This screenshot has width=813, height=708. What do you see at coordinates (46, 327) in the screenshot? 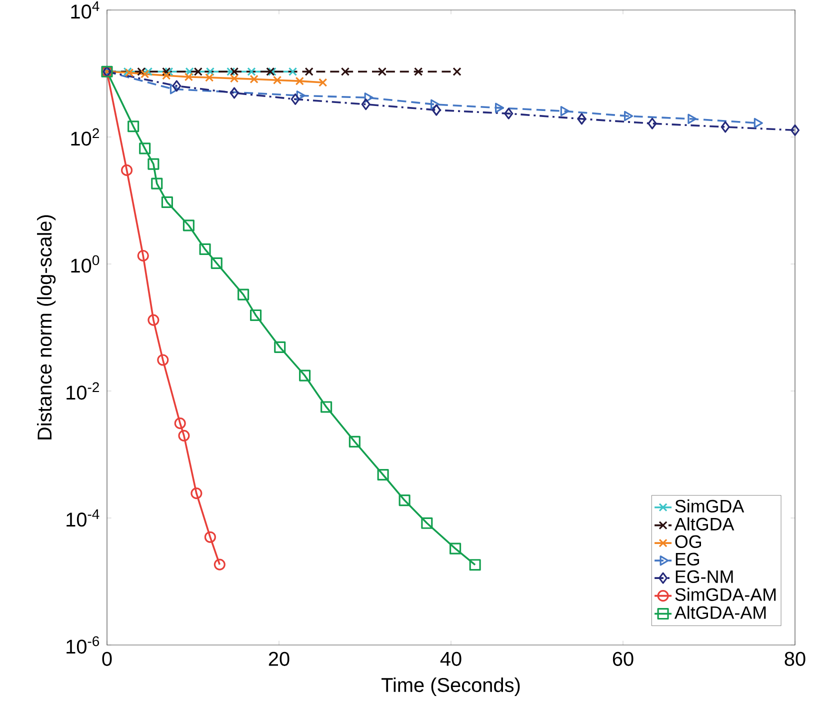
I see `y-axis-title: Distance norm (log-scale)` at bounding box center [46, 327].